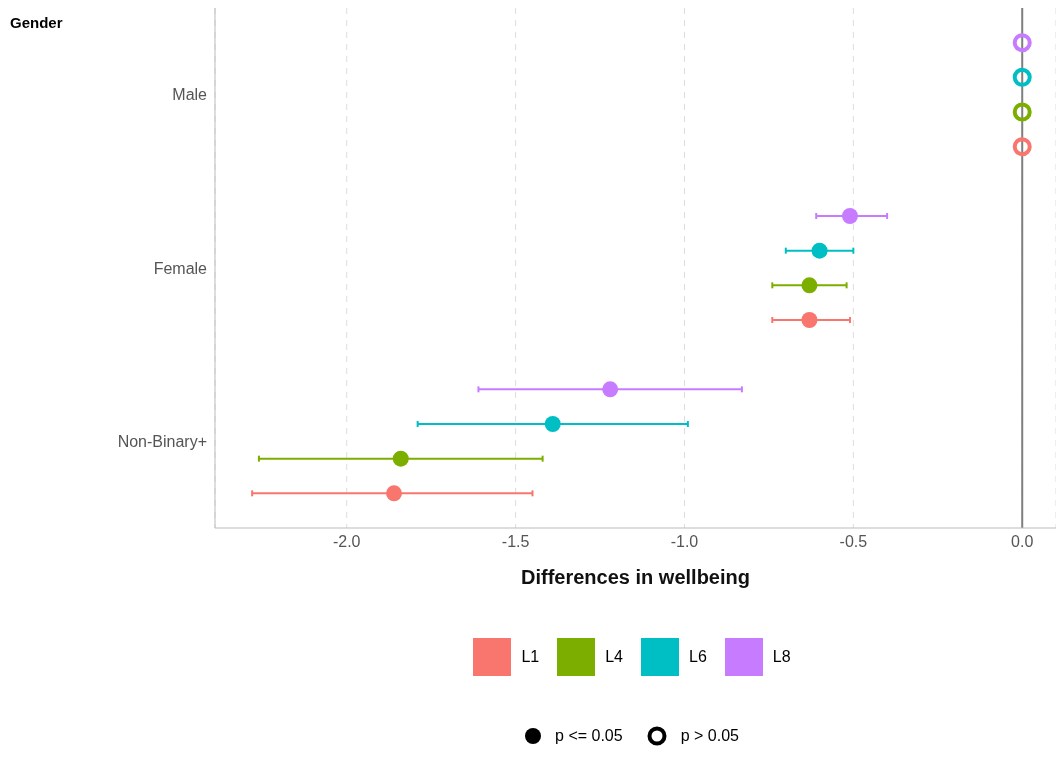 The width and height of the screenshot is (1064, 769). What do you see at coordinates (781, 657) in the screenshot?
I see `legend-label: L8` at bounding box center [781, 657].